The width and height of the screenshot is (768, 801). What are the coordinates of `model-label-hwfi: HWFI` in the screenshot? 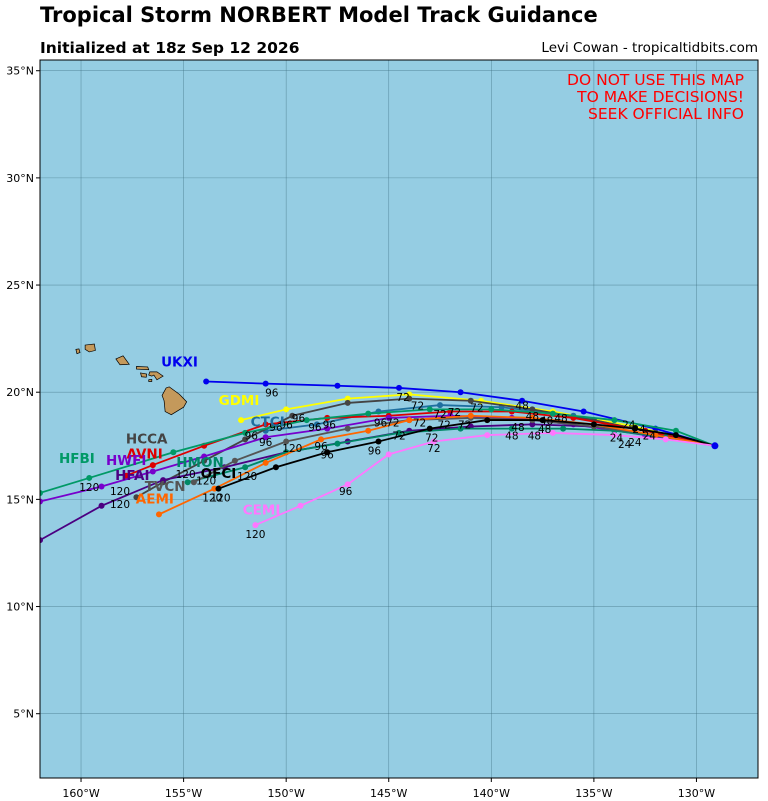 It's located at (126, 461).